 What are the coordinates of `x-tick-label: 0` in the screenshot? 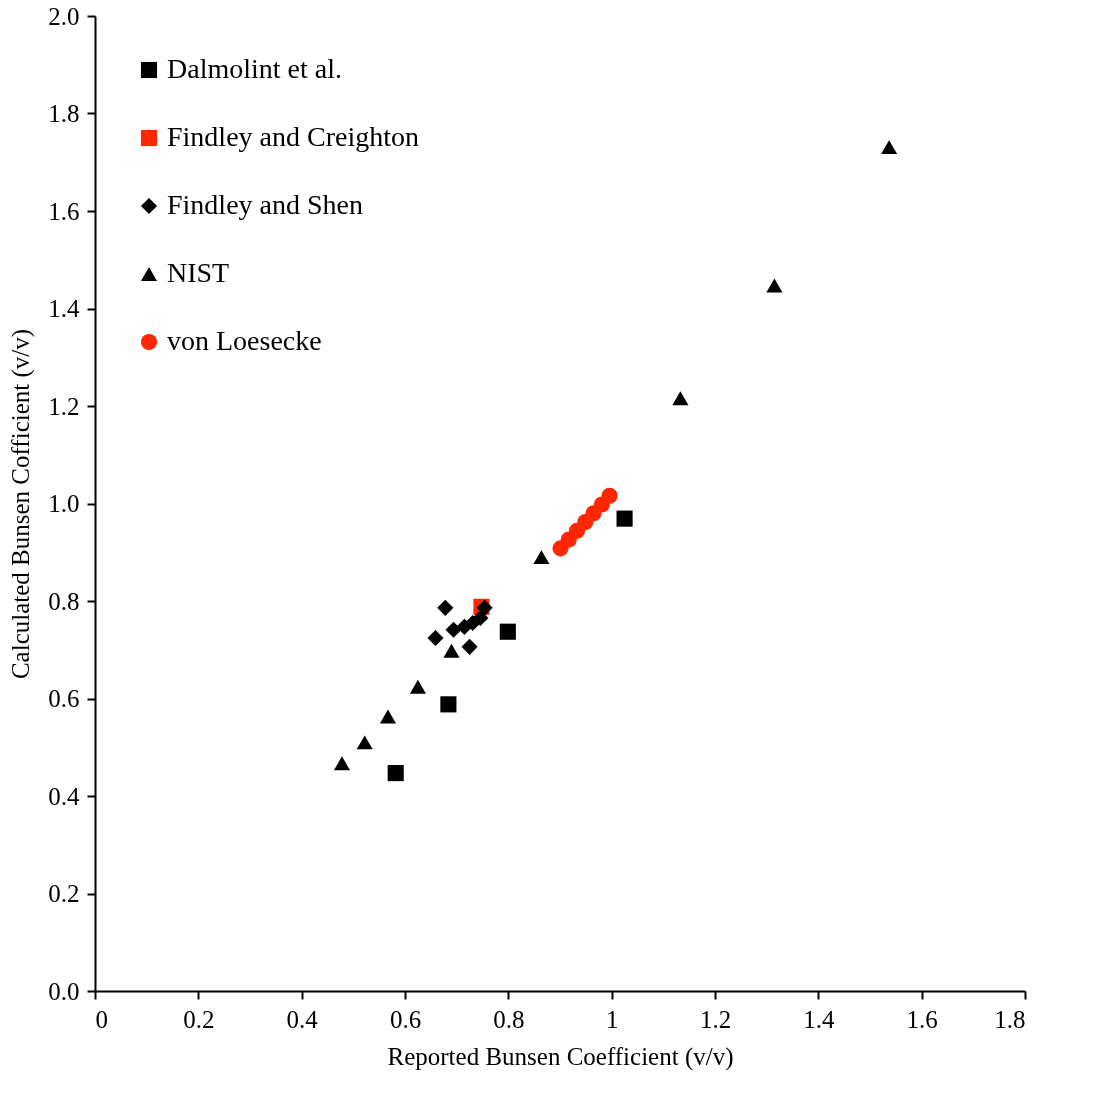 It's located at (101, 1019).